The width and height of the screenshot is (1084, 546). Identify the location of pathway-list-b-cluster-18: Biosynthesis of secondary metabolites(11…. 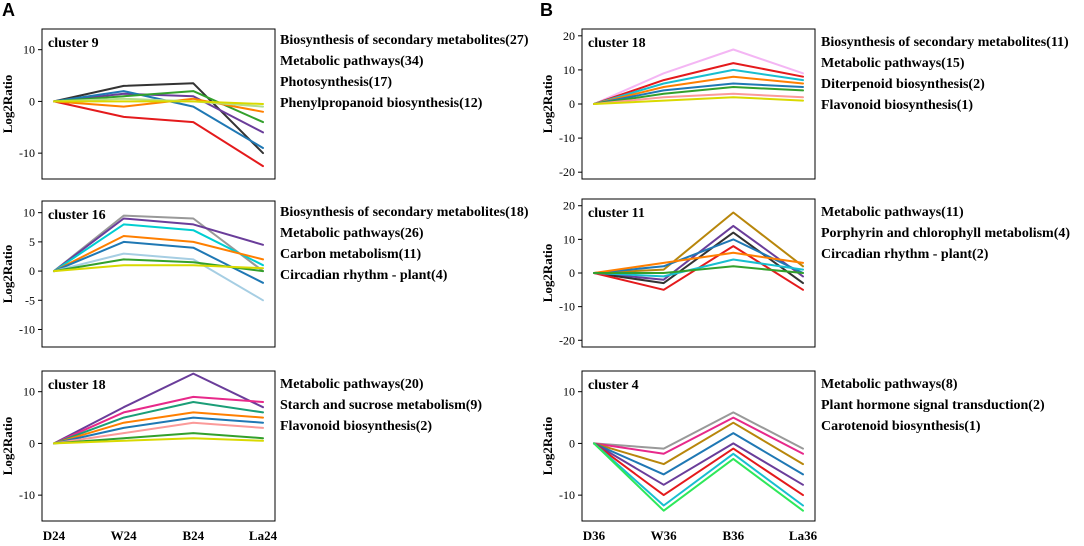
(945, 74).